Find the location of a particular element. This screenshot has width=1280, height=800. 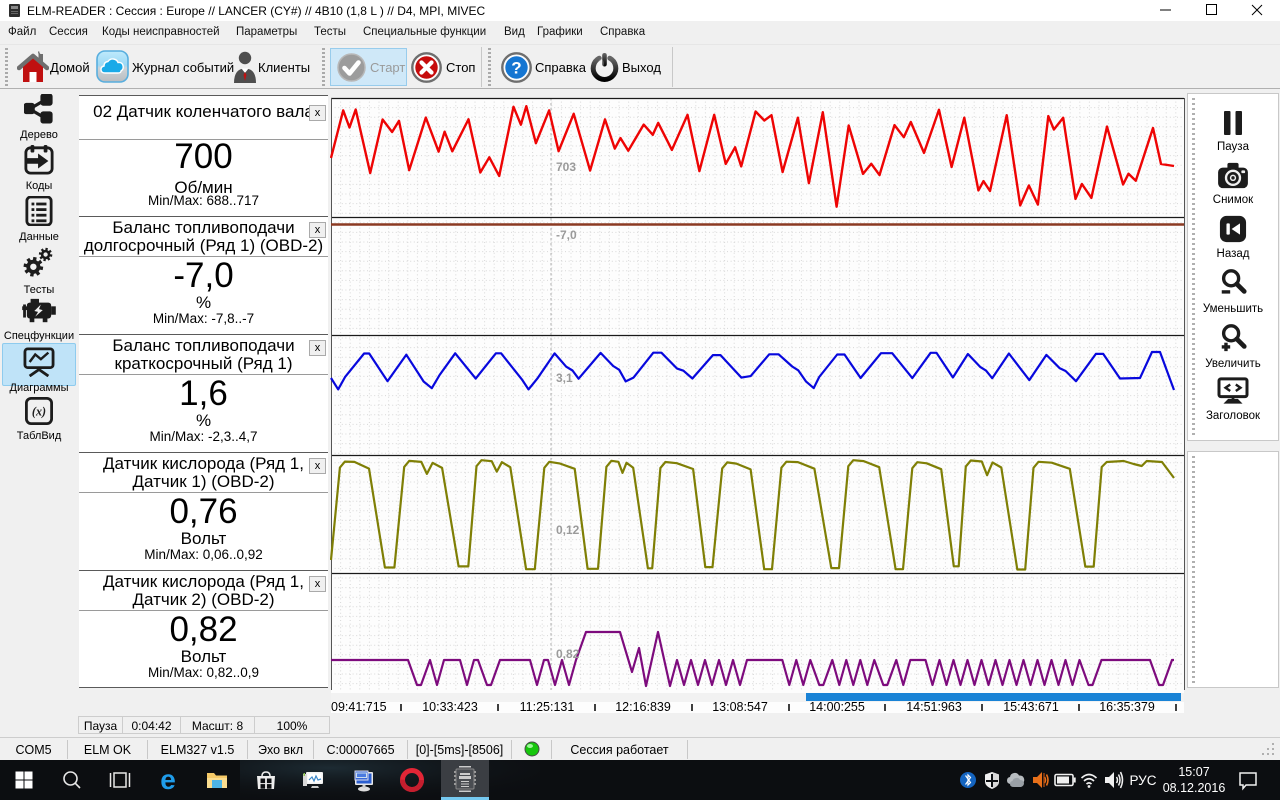

svg-text: -7,0 is located at coordinates (566, 235).